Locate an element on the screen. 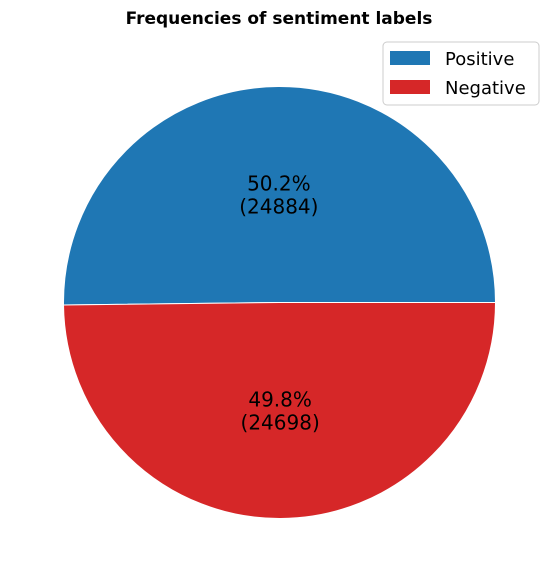 Image resolution: width=559 pixels, height=582 pixels. slice-count-label-negative: (24698) is located at coordinates (280, 422).